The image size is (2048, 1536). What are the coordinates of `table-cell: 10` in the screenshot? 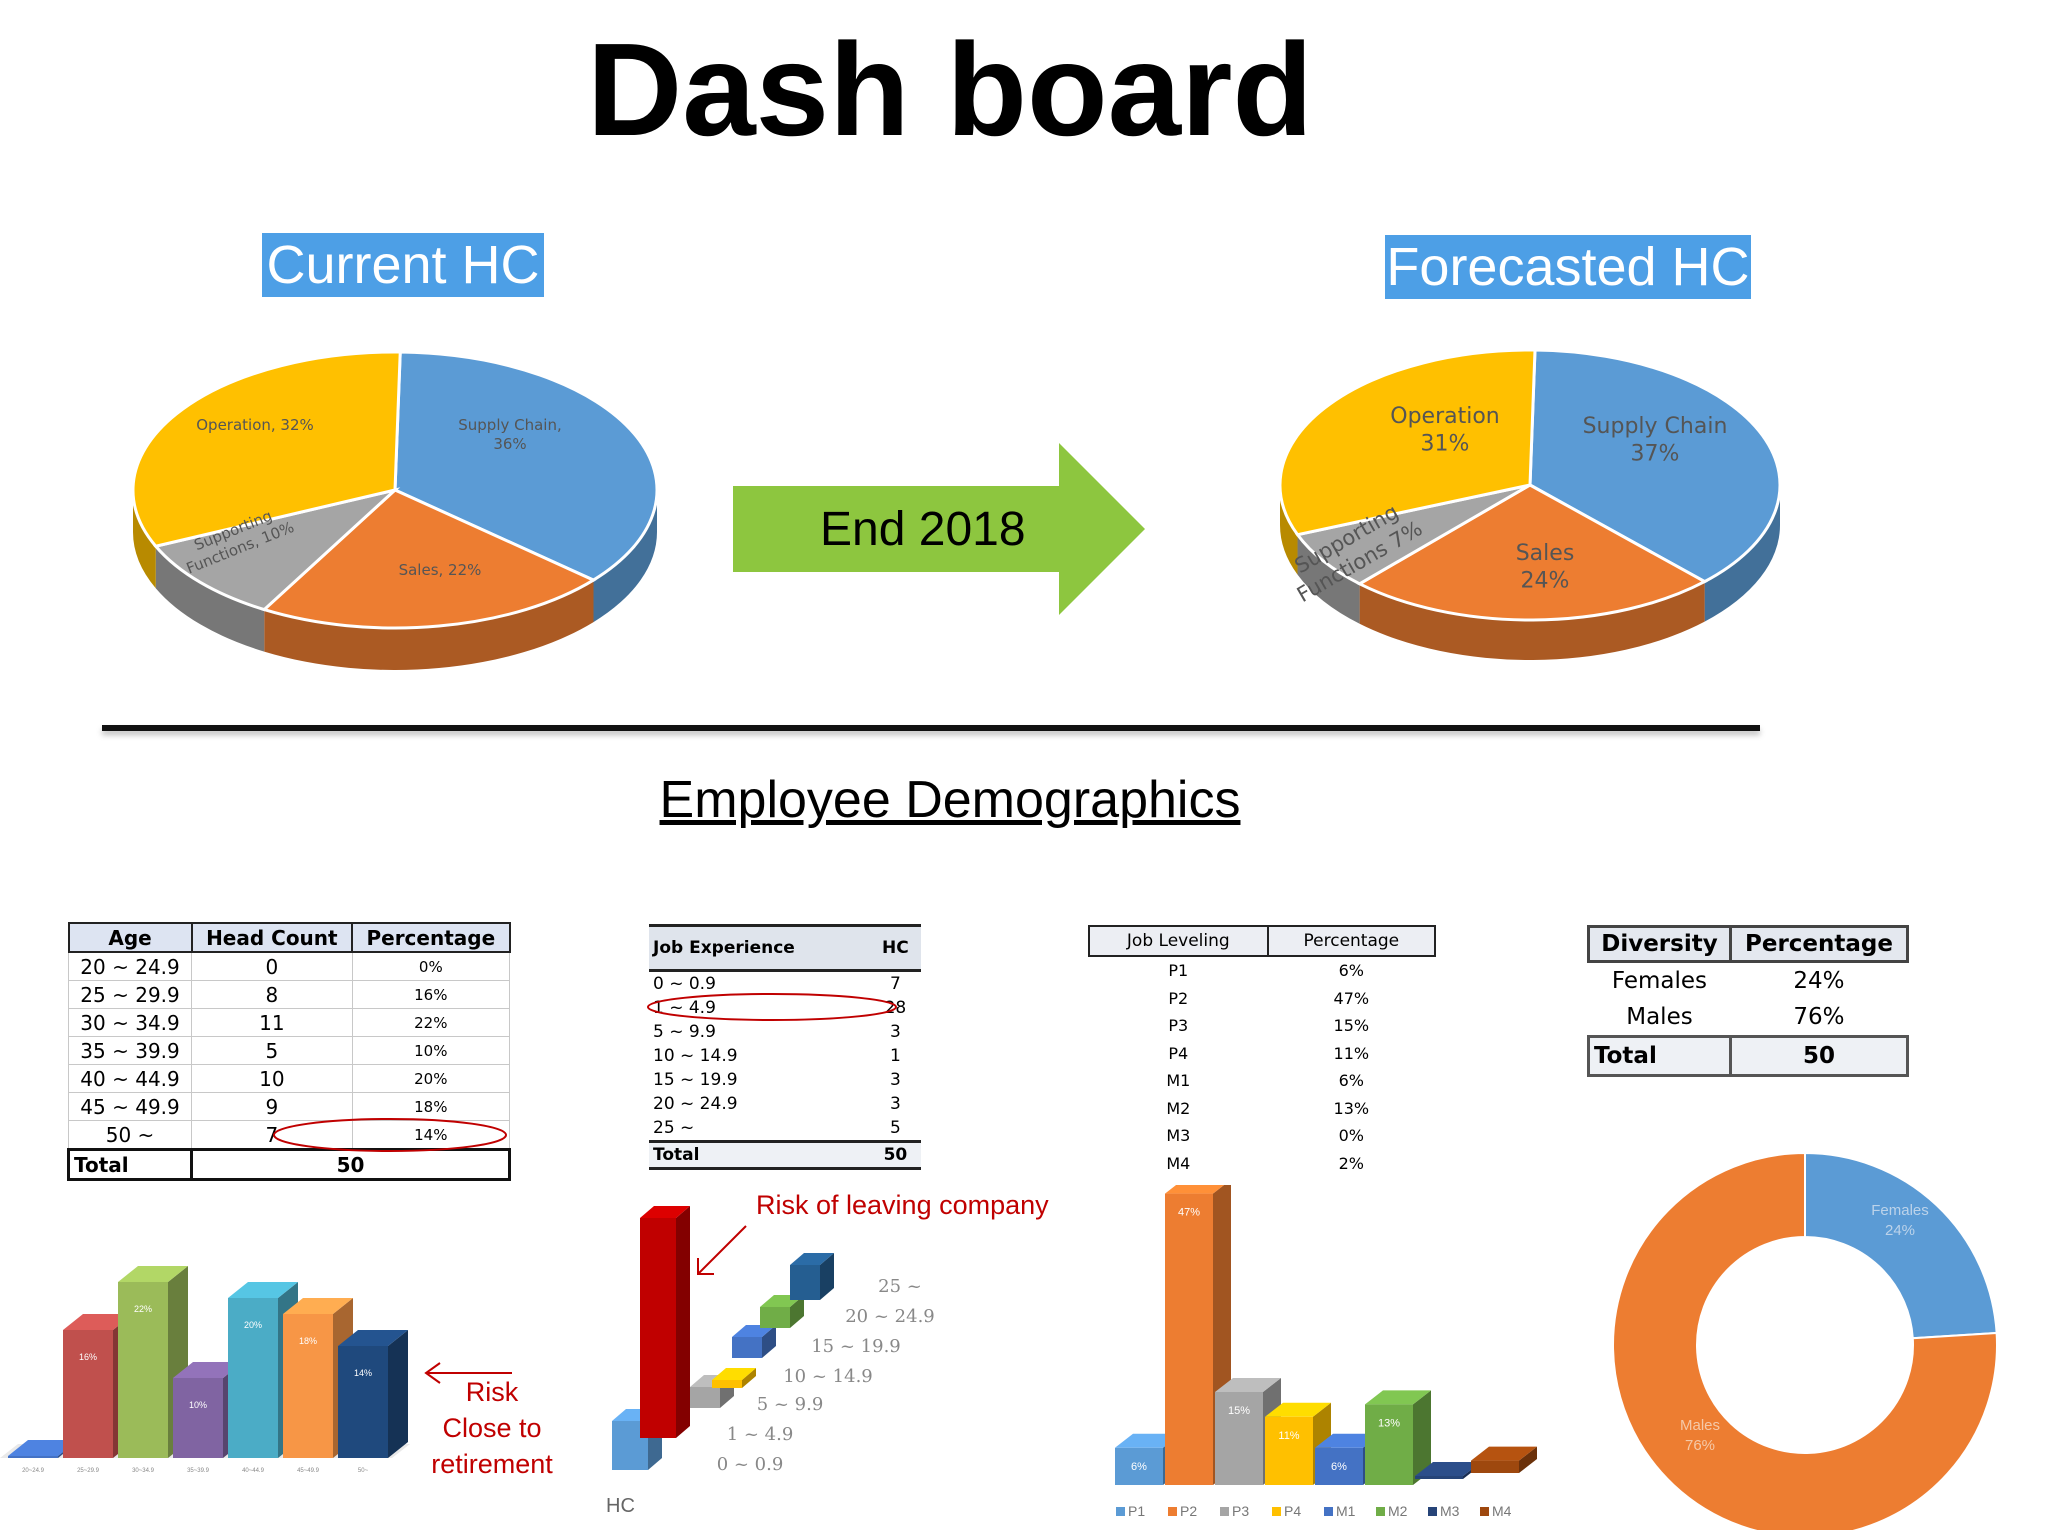 It's located at (272, 1078).